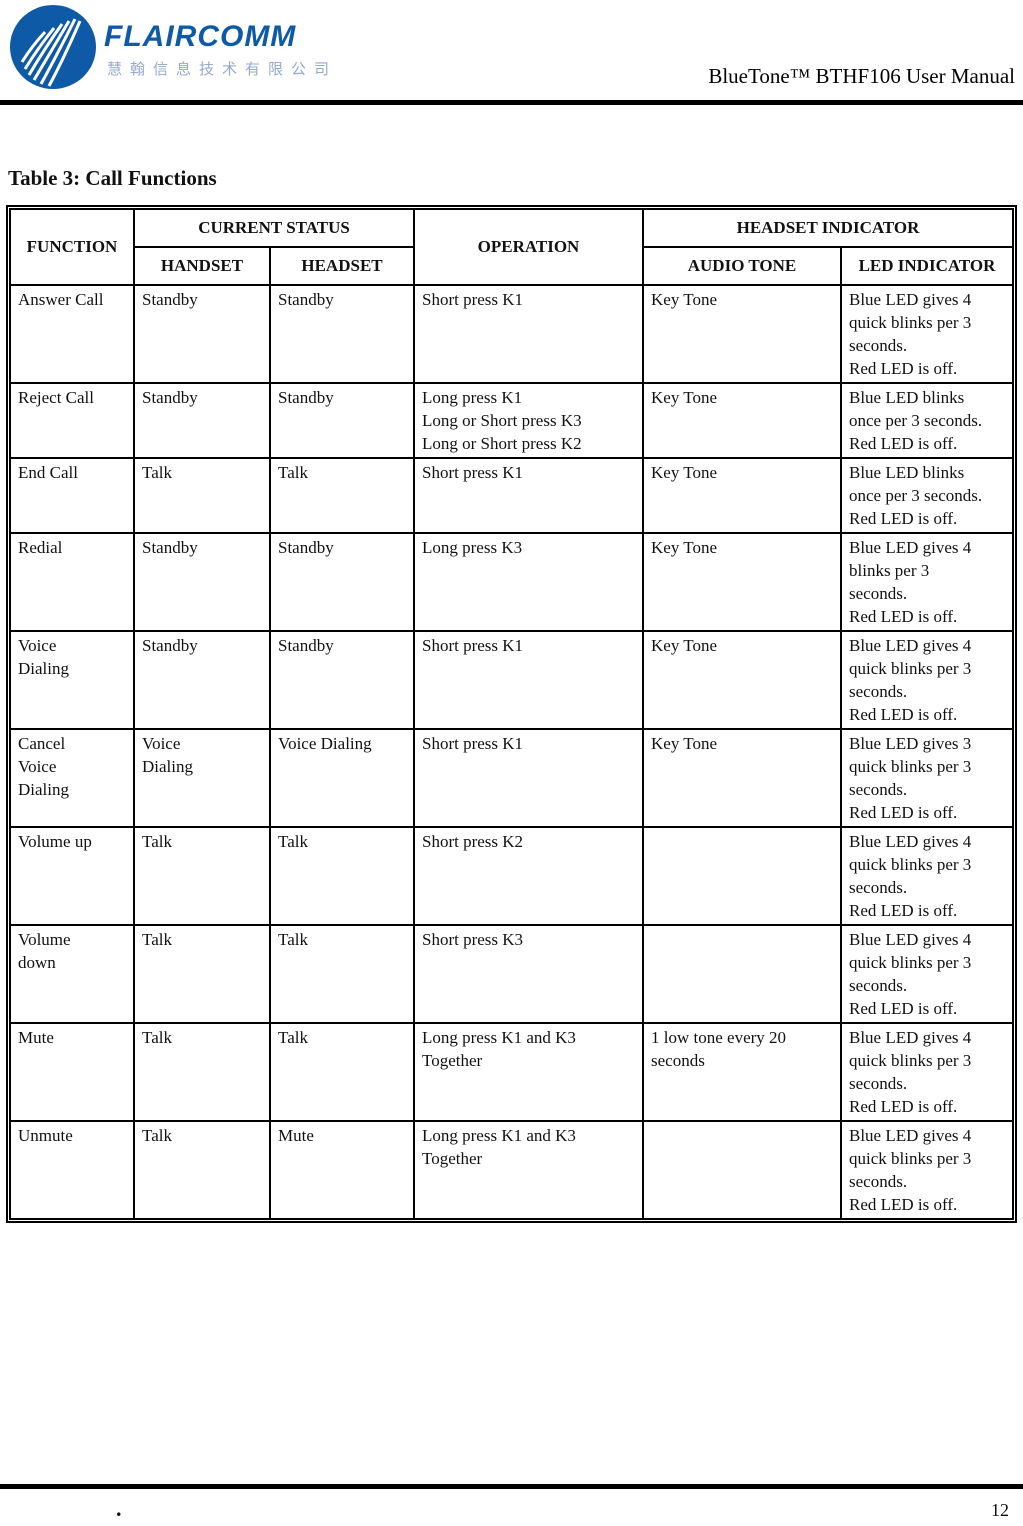 This screenshot has width=1023, height=1526. Describe the element at coordinates (502, 443) in the screenshot. I see `cell-line: Long or Short press K2` at that location.